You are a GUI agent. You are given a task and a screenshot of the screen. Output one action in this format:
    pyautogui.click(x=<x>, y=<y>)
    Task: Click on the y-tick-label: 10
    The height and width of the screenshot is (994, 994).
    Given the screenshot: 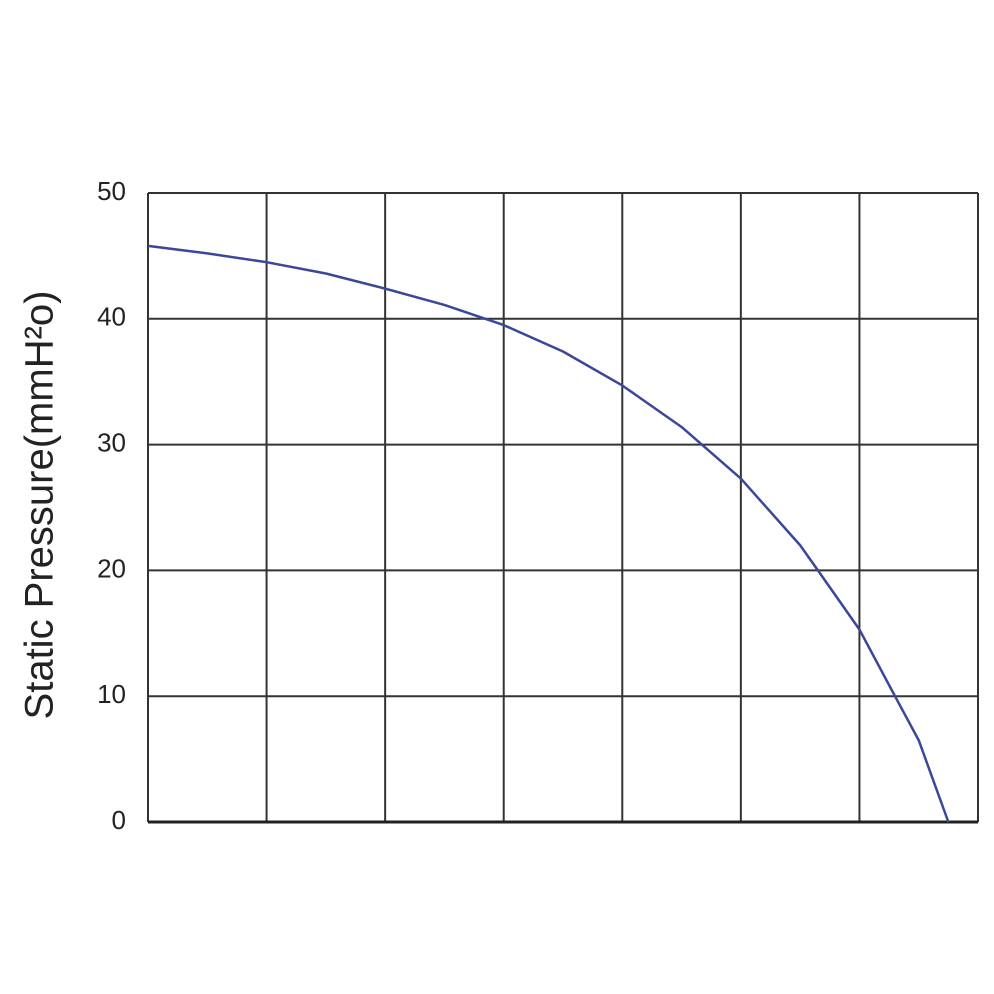 What is the action you would take?
    pyautogui.click(x=111, y=694)
    